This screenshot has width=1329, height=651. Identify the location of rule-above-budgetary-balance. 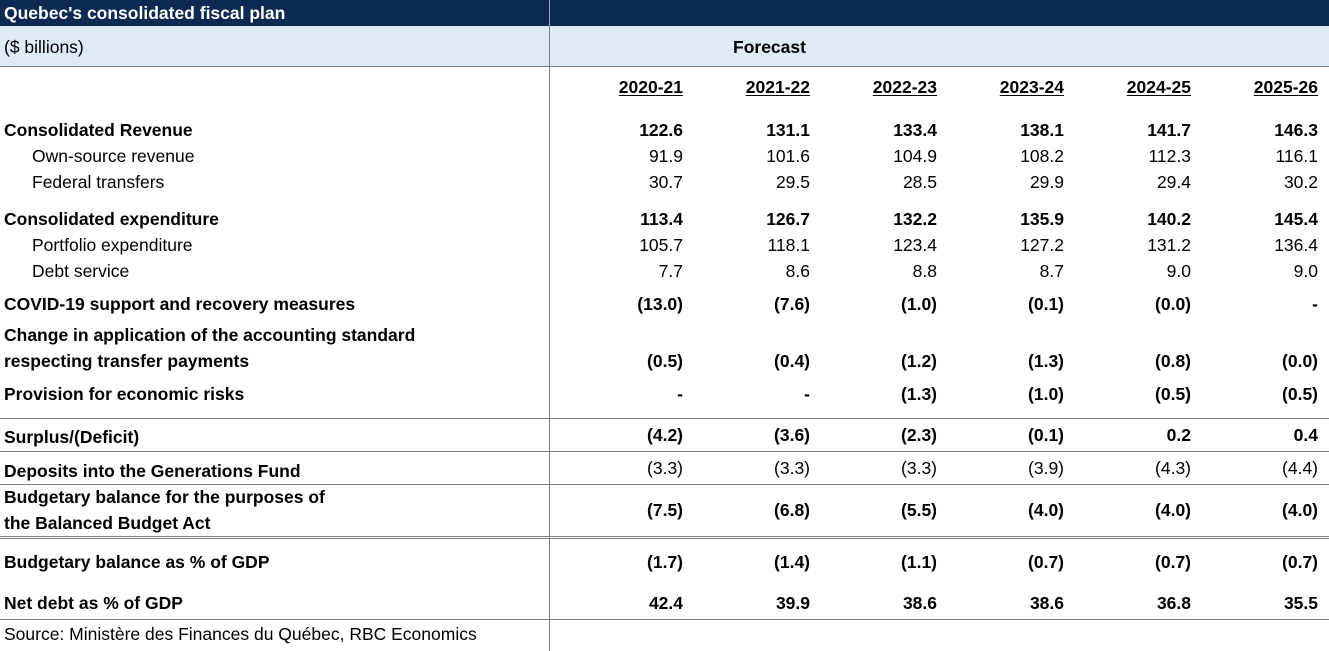
(664, 484).